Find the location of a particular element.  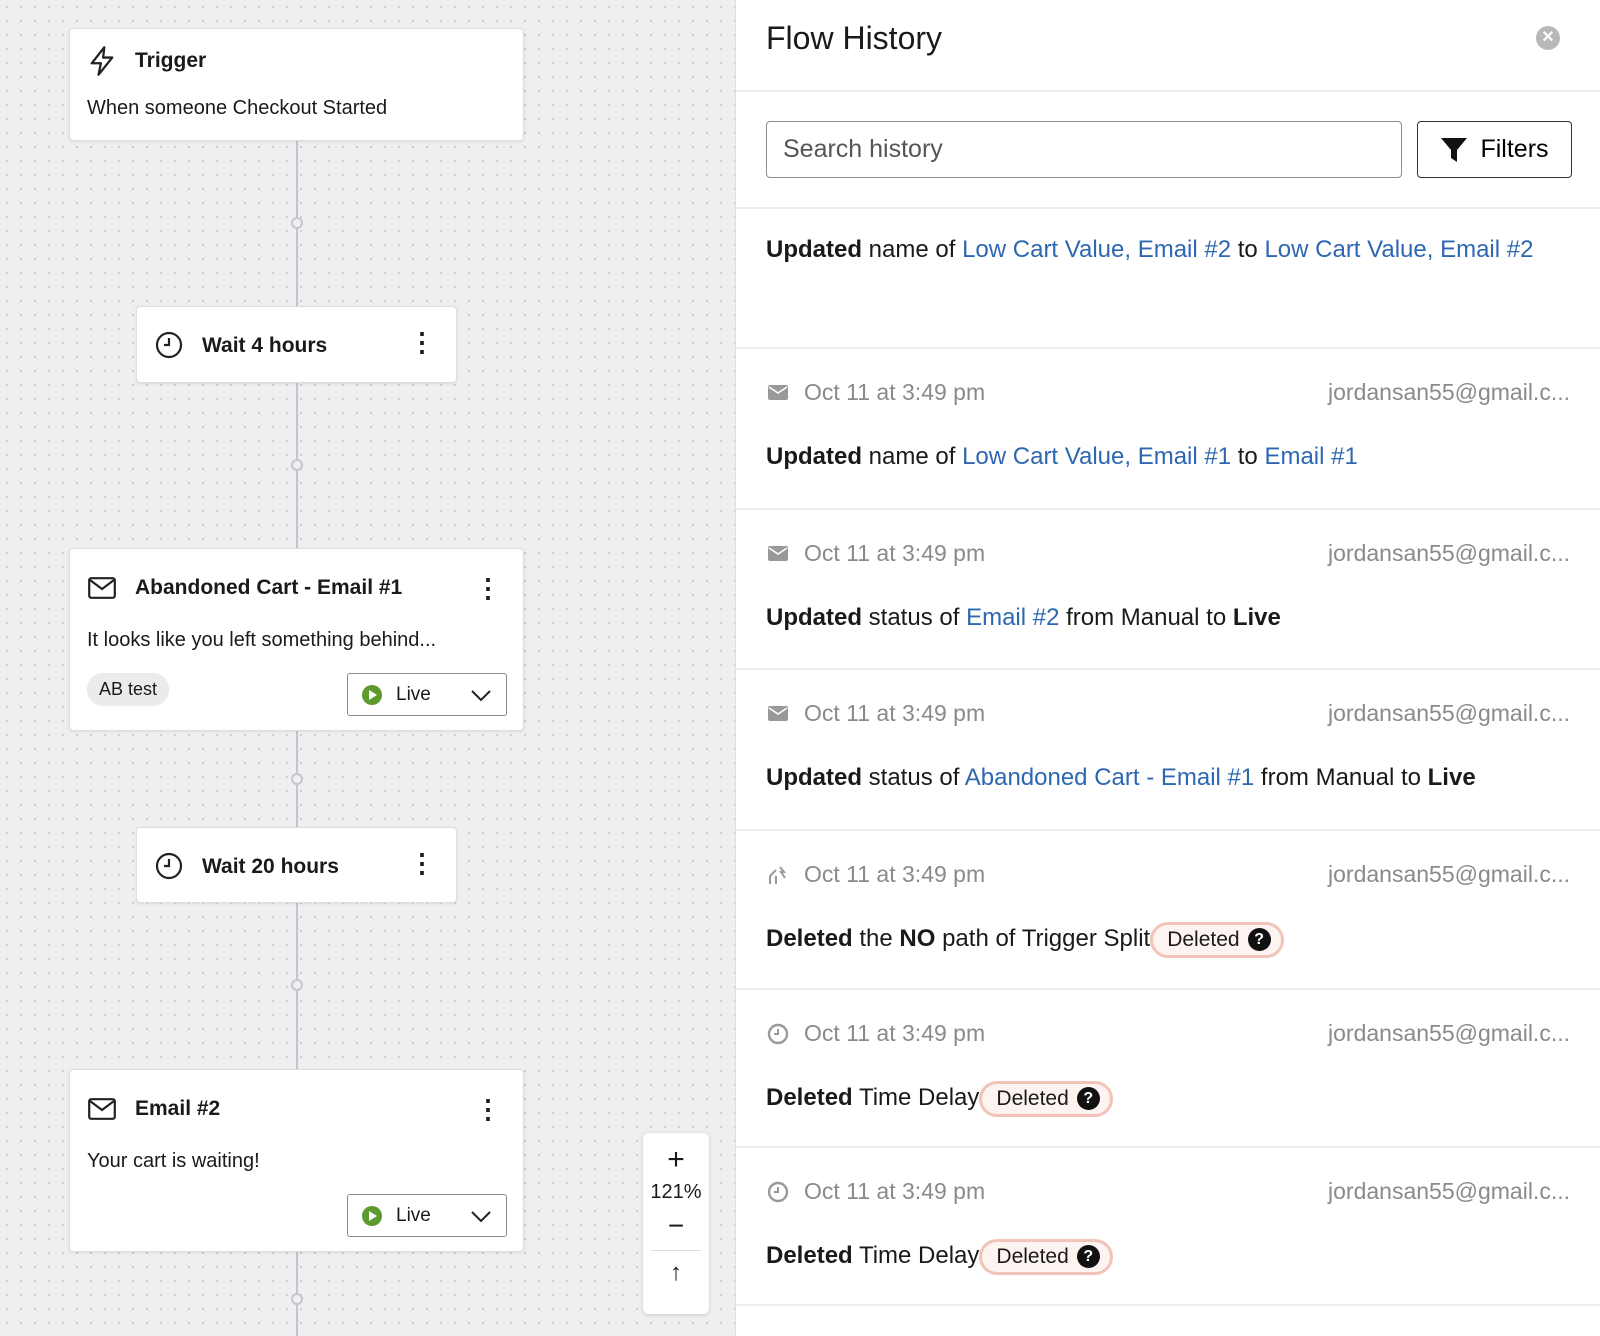

lightning-icon is located at coordinates (102, 61).